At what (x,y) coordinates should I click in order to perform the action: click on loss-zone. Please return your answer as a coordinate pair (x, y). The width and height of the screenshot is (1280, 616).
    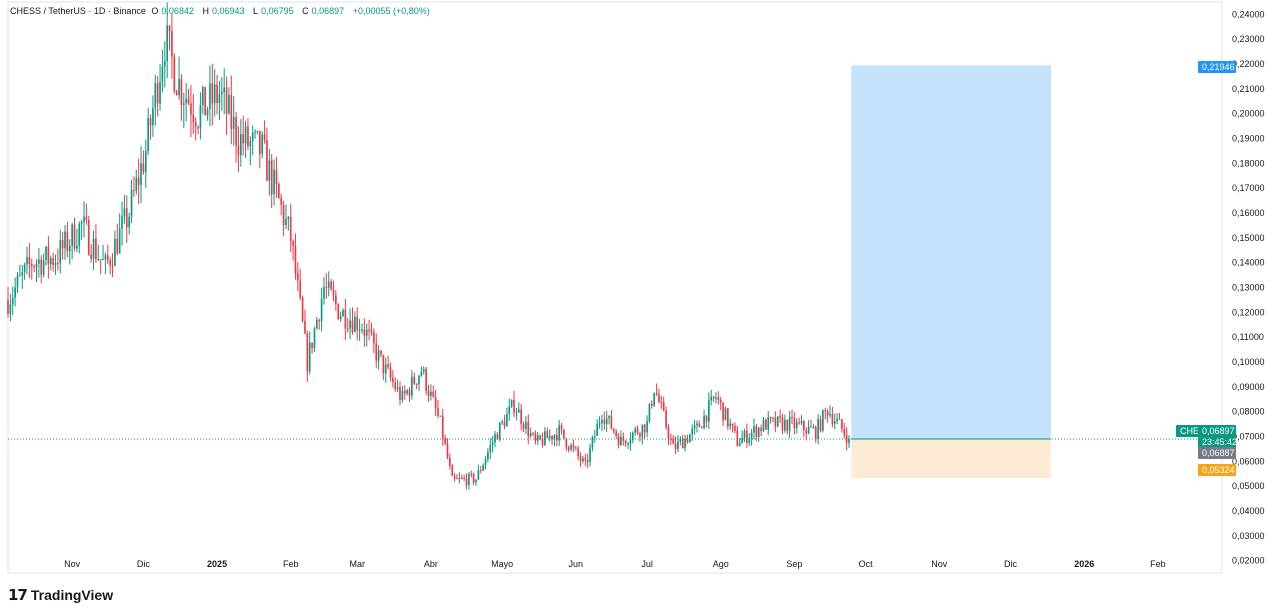
    Looking at the image, I should click on (951, 459).